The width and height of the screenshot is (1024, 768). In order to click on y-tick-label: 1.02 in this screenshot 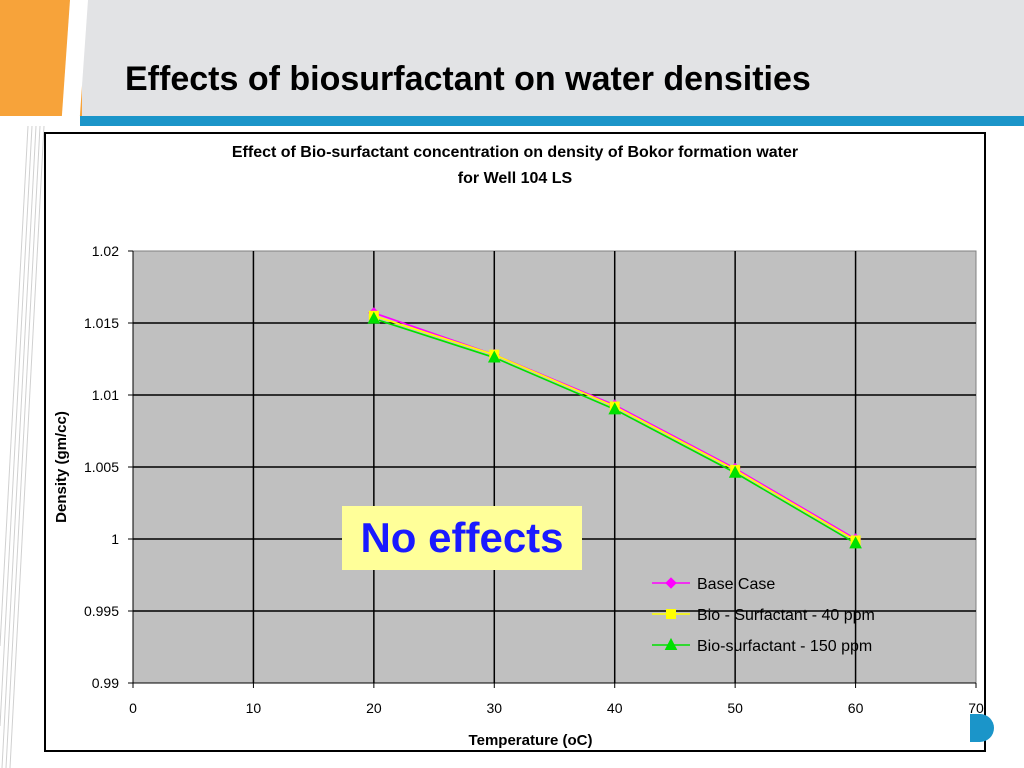, I will do `click(105, 251)`.